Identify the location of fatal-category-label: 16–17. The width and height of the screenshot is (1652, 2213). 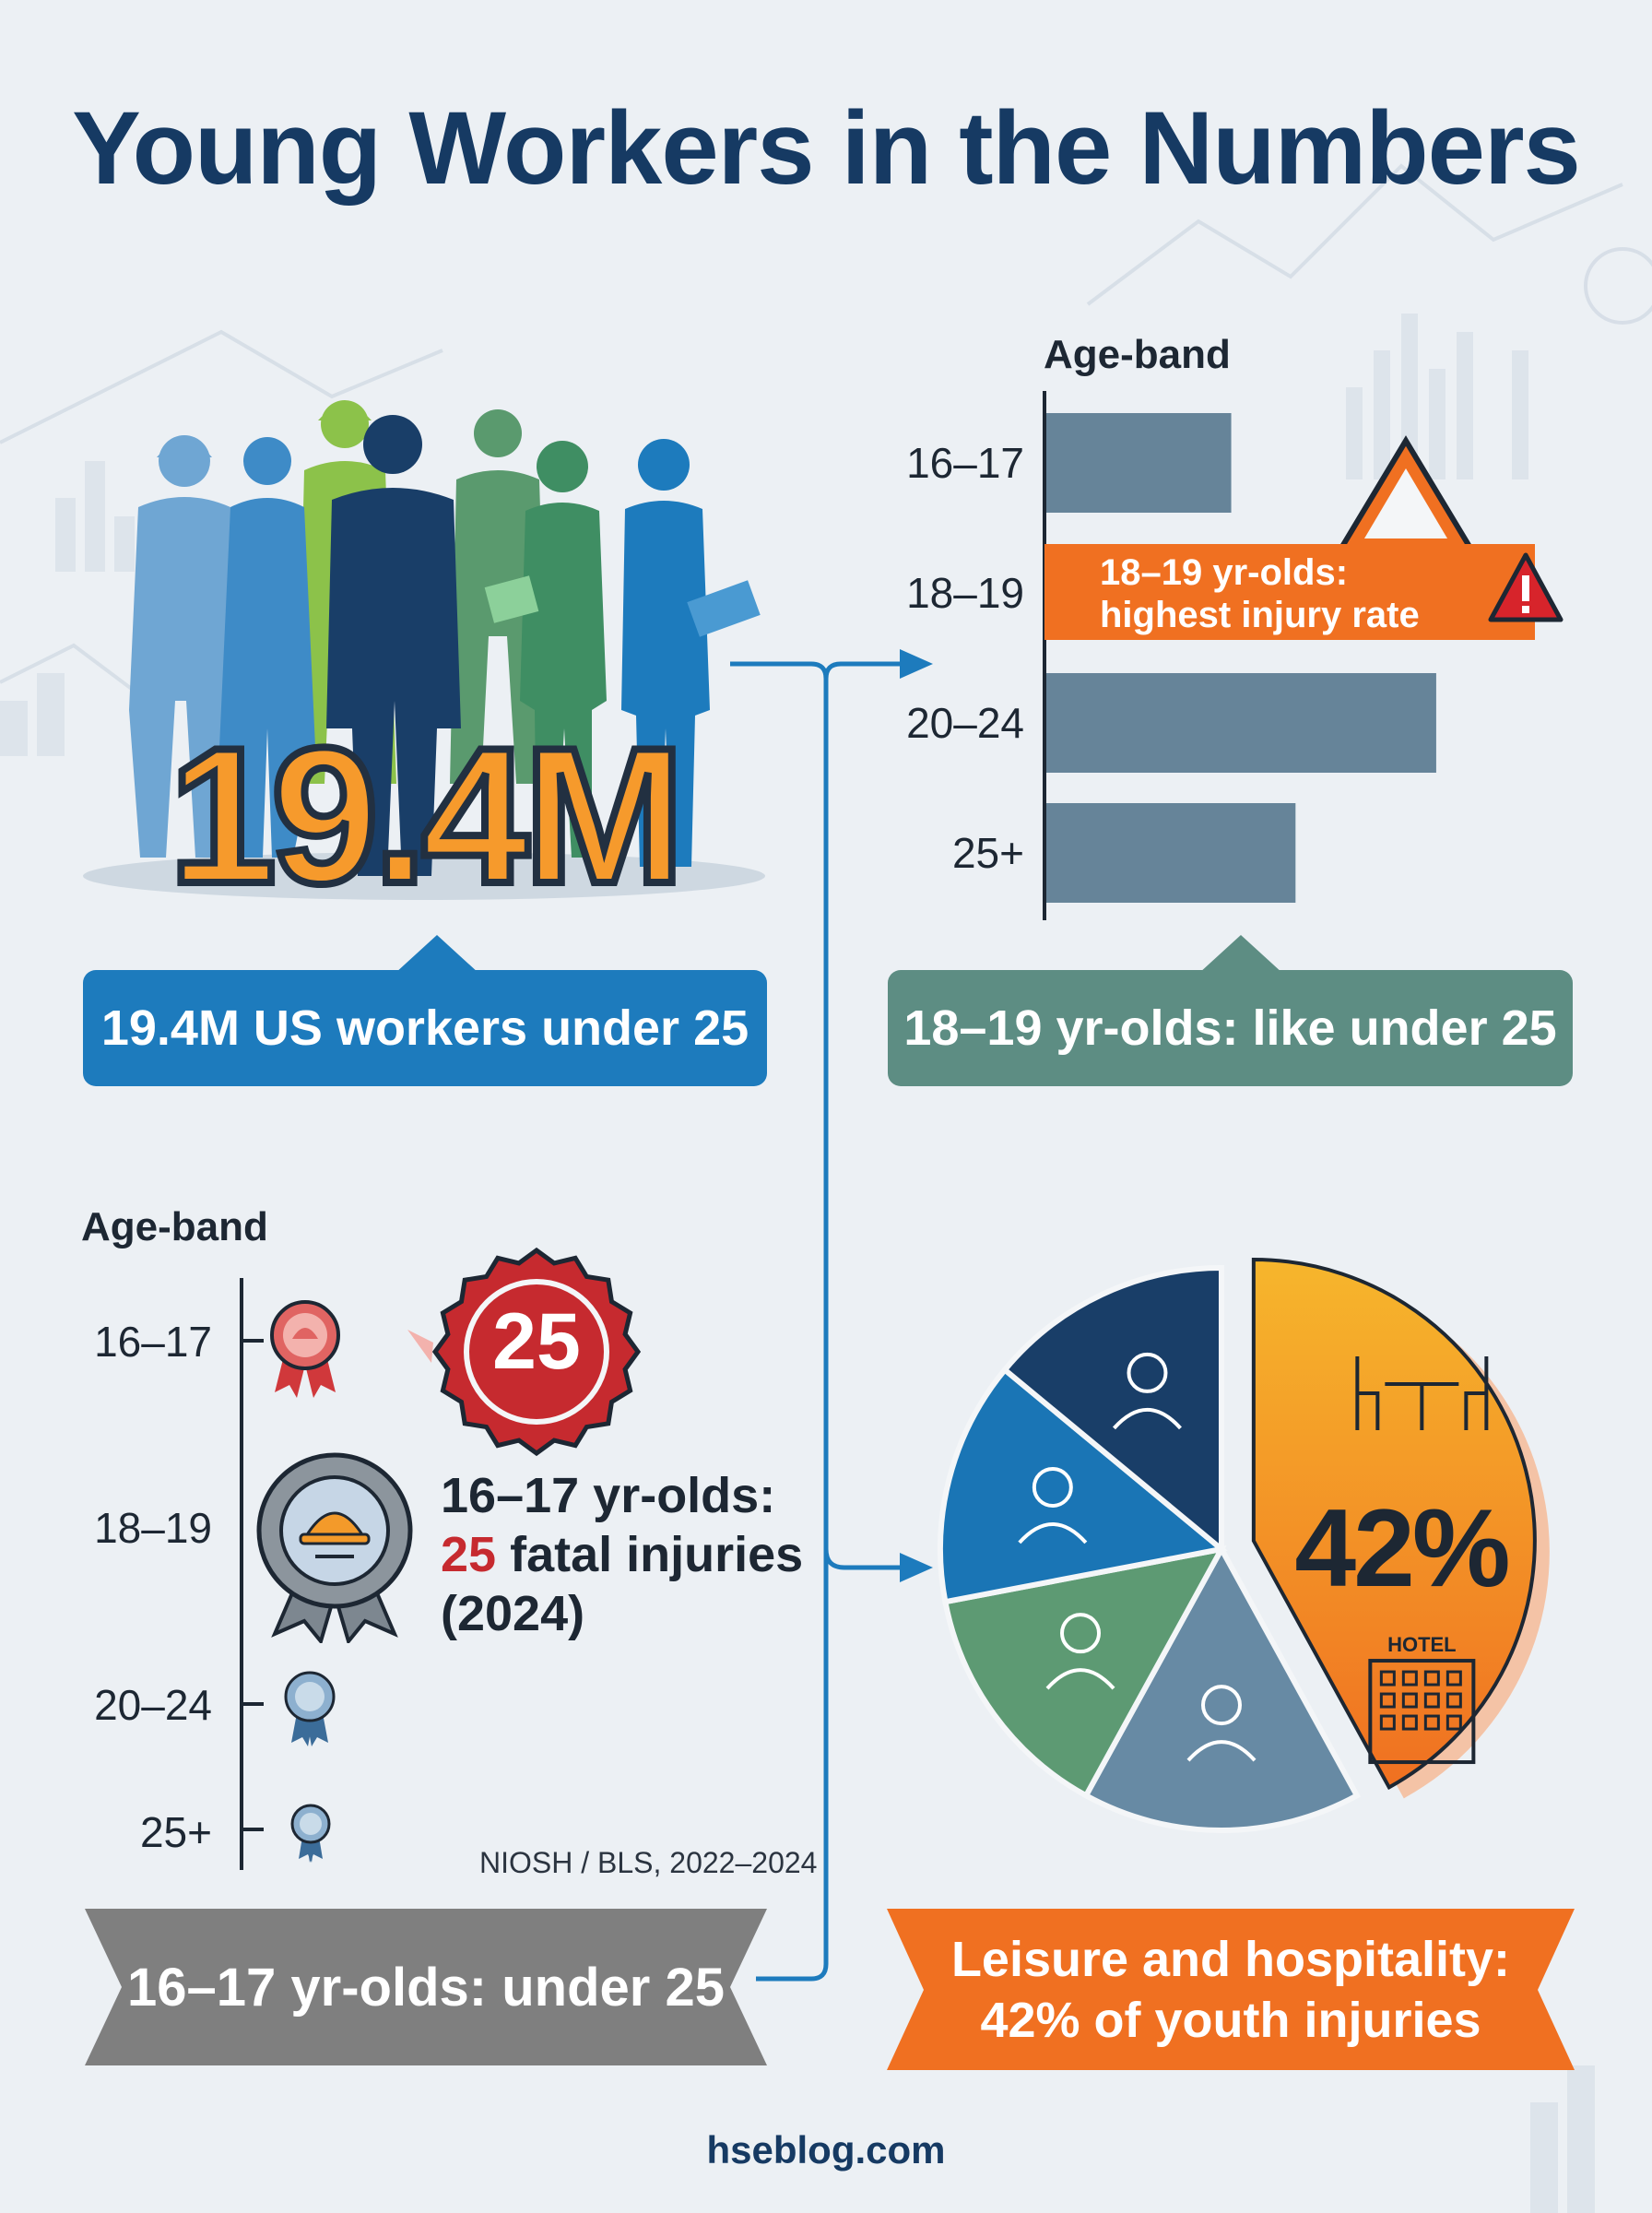
(153, 1342).